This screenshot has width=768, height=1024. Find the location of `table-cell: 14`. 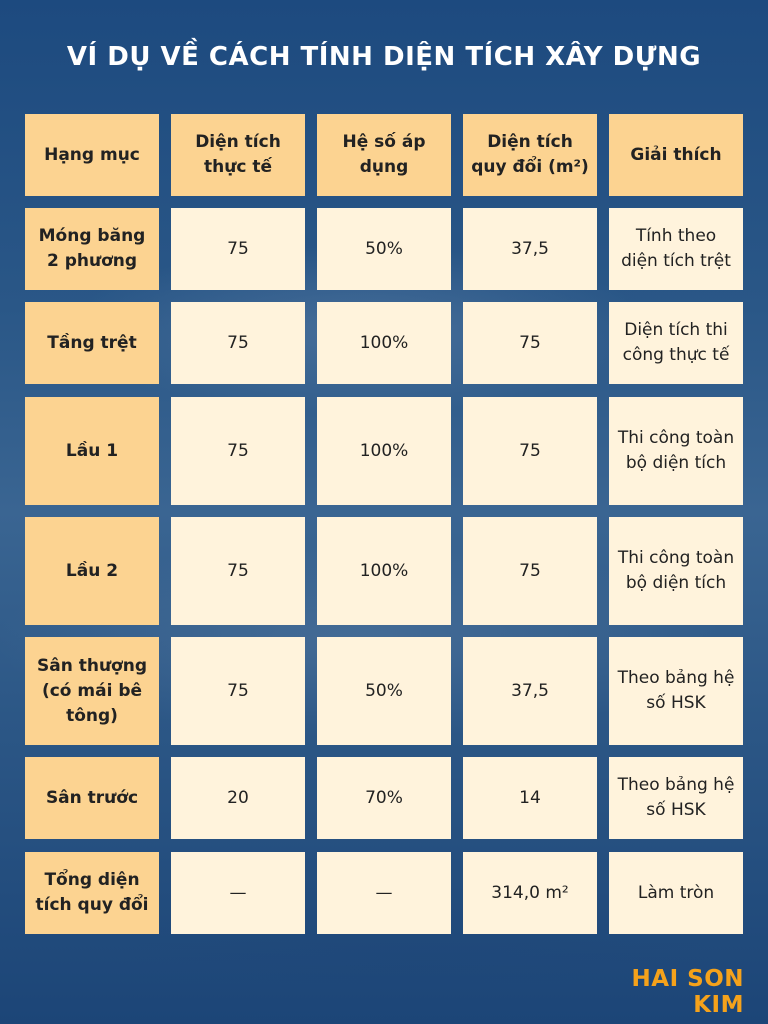

table-cell: 14 is located at coordinates (530, 798).